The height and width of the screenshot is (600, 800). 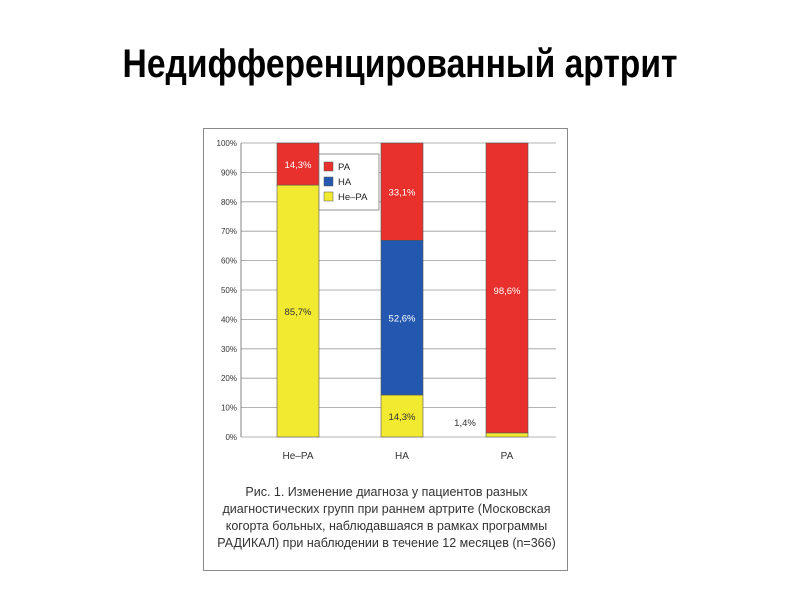 What do you see at coordinates (229, 202) in the screenshot?
I see `y-tick-label: 80%` at bounding box center [229, 202].